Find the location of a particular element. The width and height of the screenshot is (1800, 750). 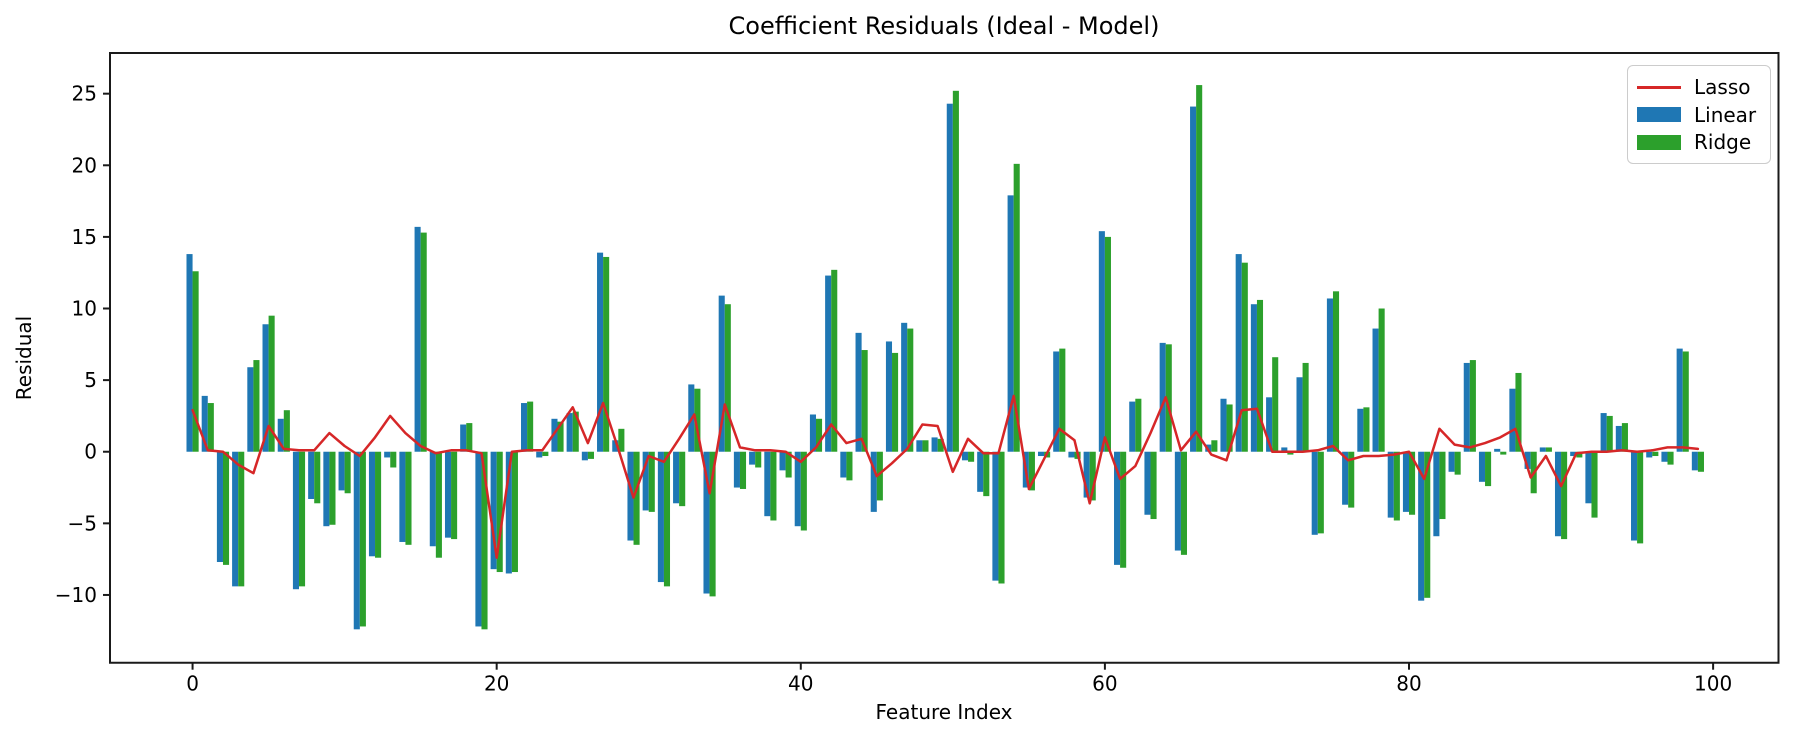

x-tick-label: 80 is located at coordinates (1408, 684).